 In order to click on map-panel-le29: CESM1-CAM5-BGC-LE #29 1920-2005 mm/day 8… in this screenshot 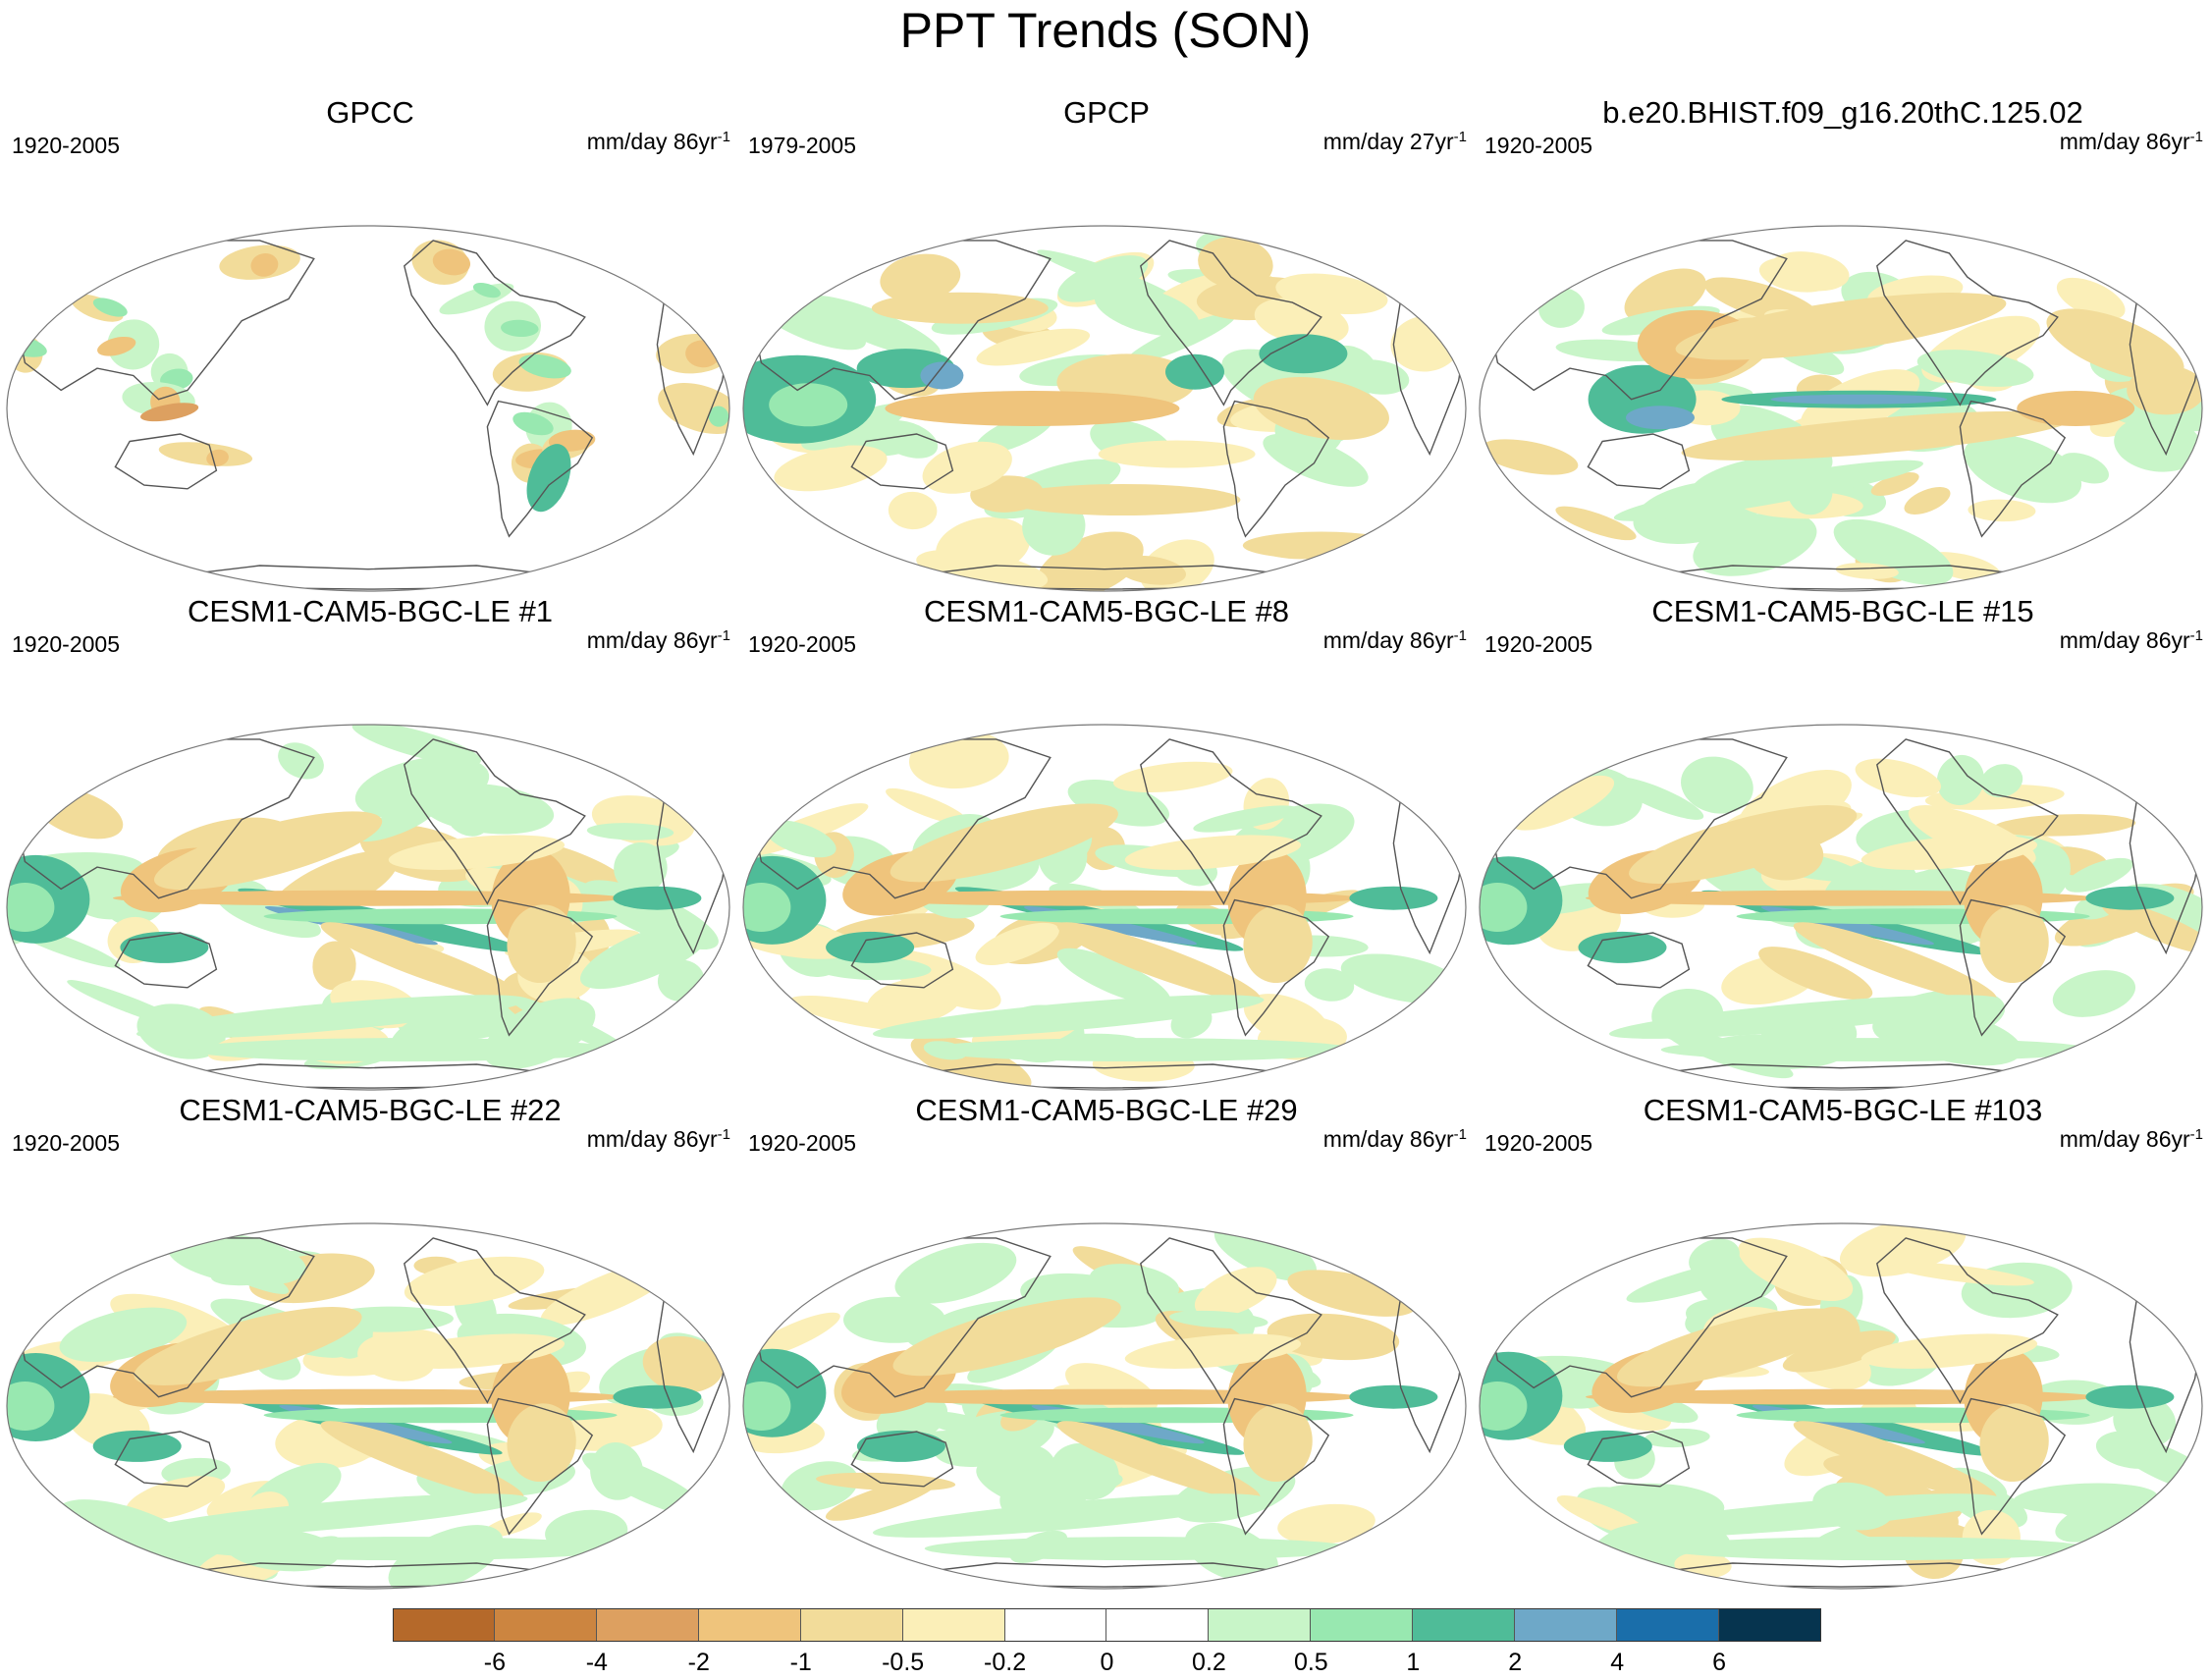, I will do `click(1107, 1342)`.